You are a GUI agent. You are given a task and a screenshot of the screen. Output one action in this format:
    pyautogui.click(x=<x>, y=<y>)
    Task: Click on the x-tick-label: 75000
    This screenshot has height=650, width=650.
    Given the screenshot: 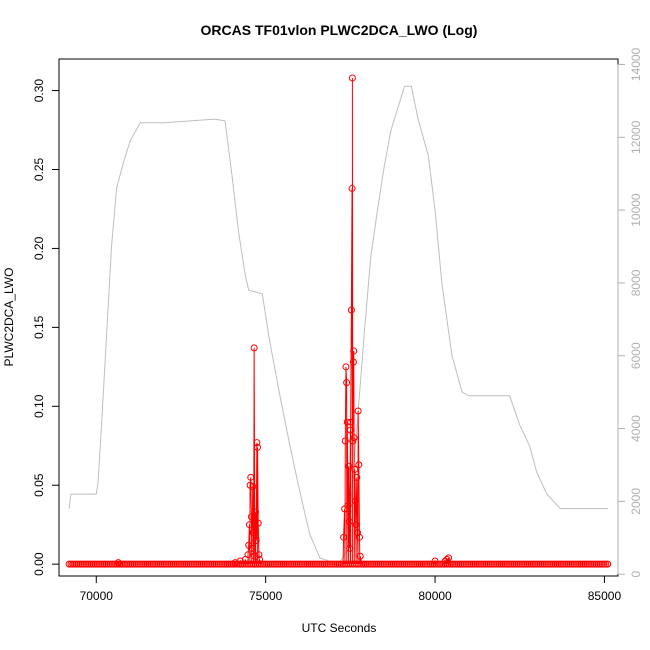 What is the action you would take?
    pyautogui.click(x=266, y=596)
    